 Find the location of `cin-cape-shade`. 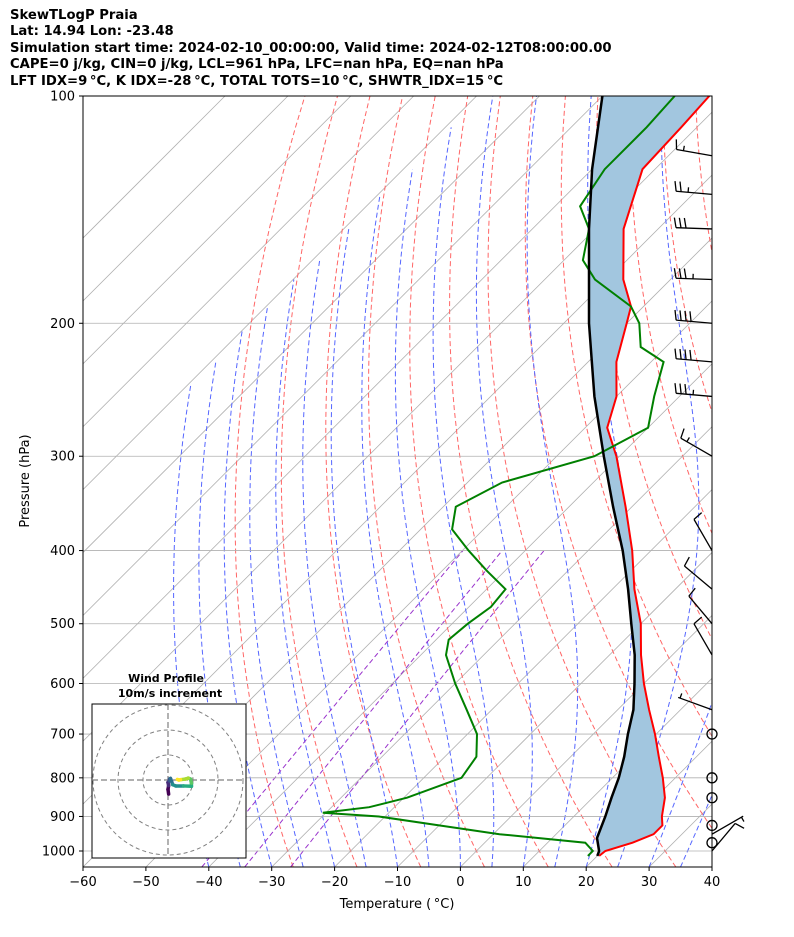

cin-cape-shade is located at coordinates (649, 476).